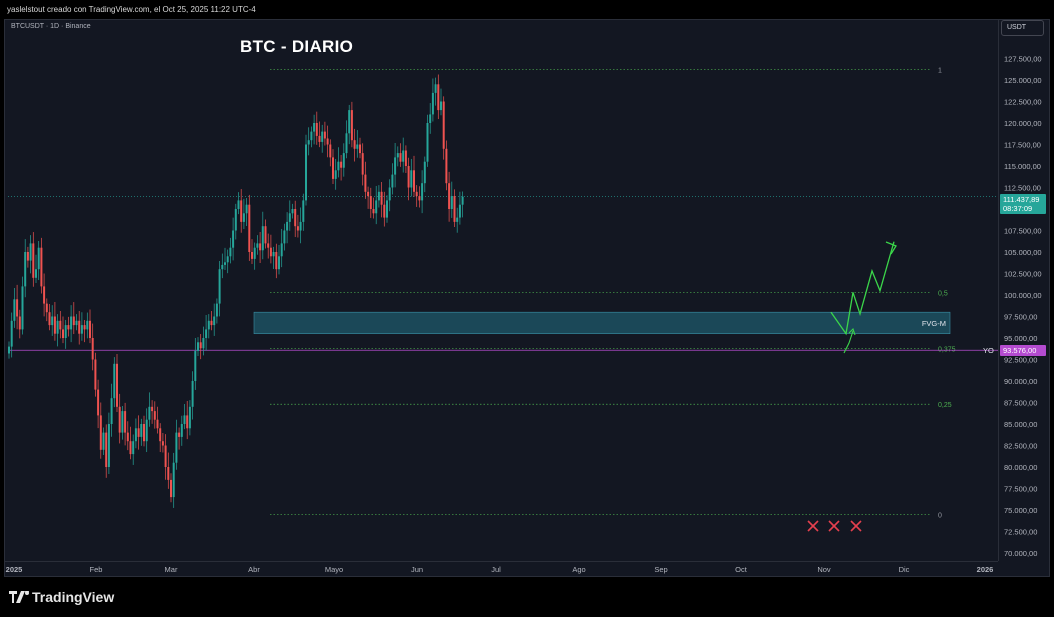 Image resolution: width=1054 pixels, height=617 pixels. Describe the element at coordinates (1020, 381) in the screenshot. I see `y-tick-label: 90.000,00` at that location.